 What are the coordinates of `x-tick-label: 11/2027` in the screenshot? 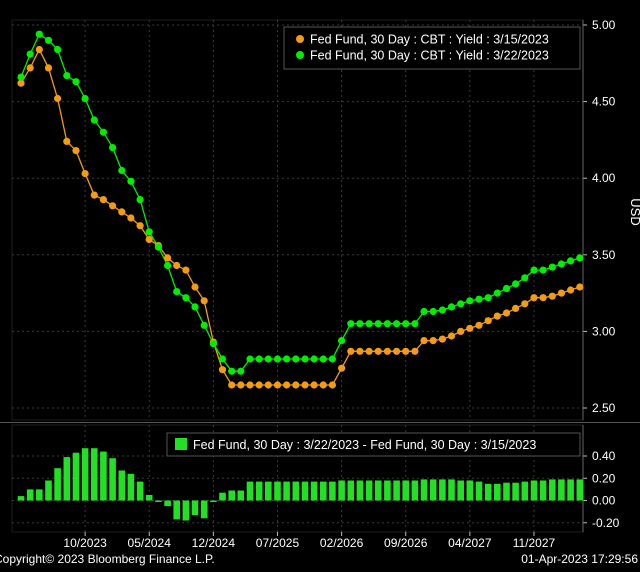 It's located at (534, 543).